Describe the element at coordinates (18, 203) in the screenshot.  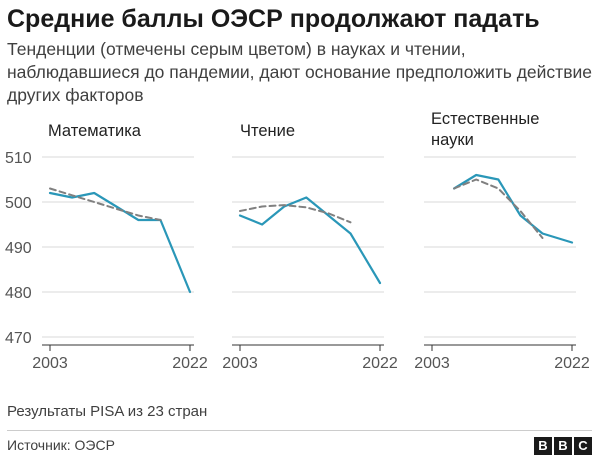
I see `y-tick-label: 500` at that location.